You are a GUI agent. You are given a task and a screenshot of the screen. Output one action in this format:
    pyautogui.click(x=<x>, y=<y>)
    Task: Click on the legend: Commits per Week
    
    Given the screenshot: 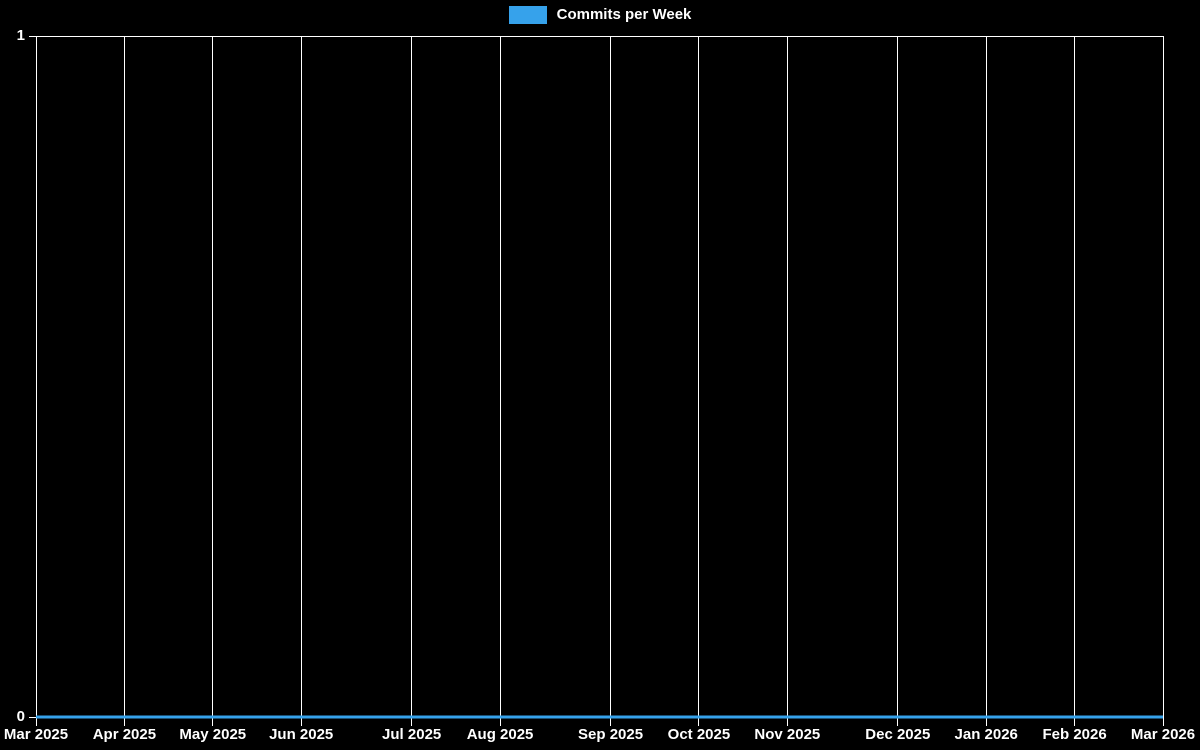 What is the action you would take?
    pyautogui.click(x=600, y=15)
    